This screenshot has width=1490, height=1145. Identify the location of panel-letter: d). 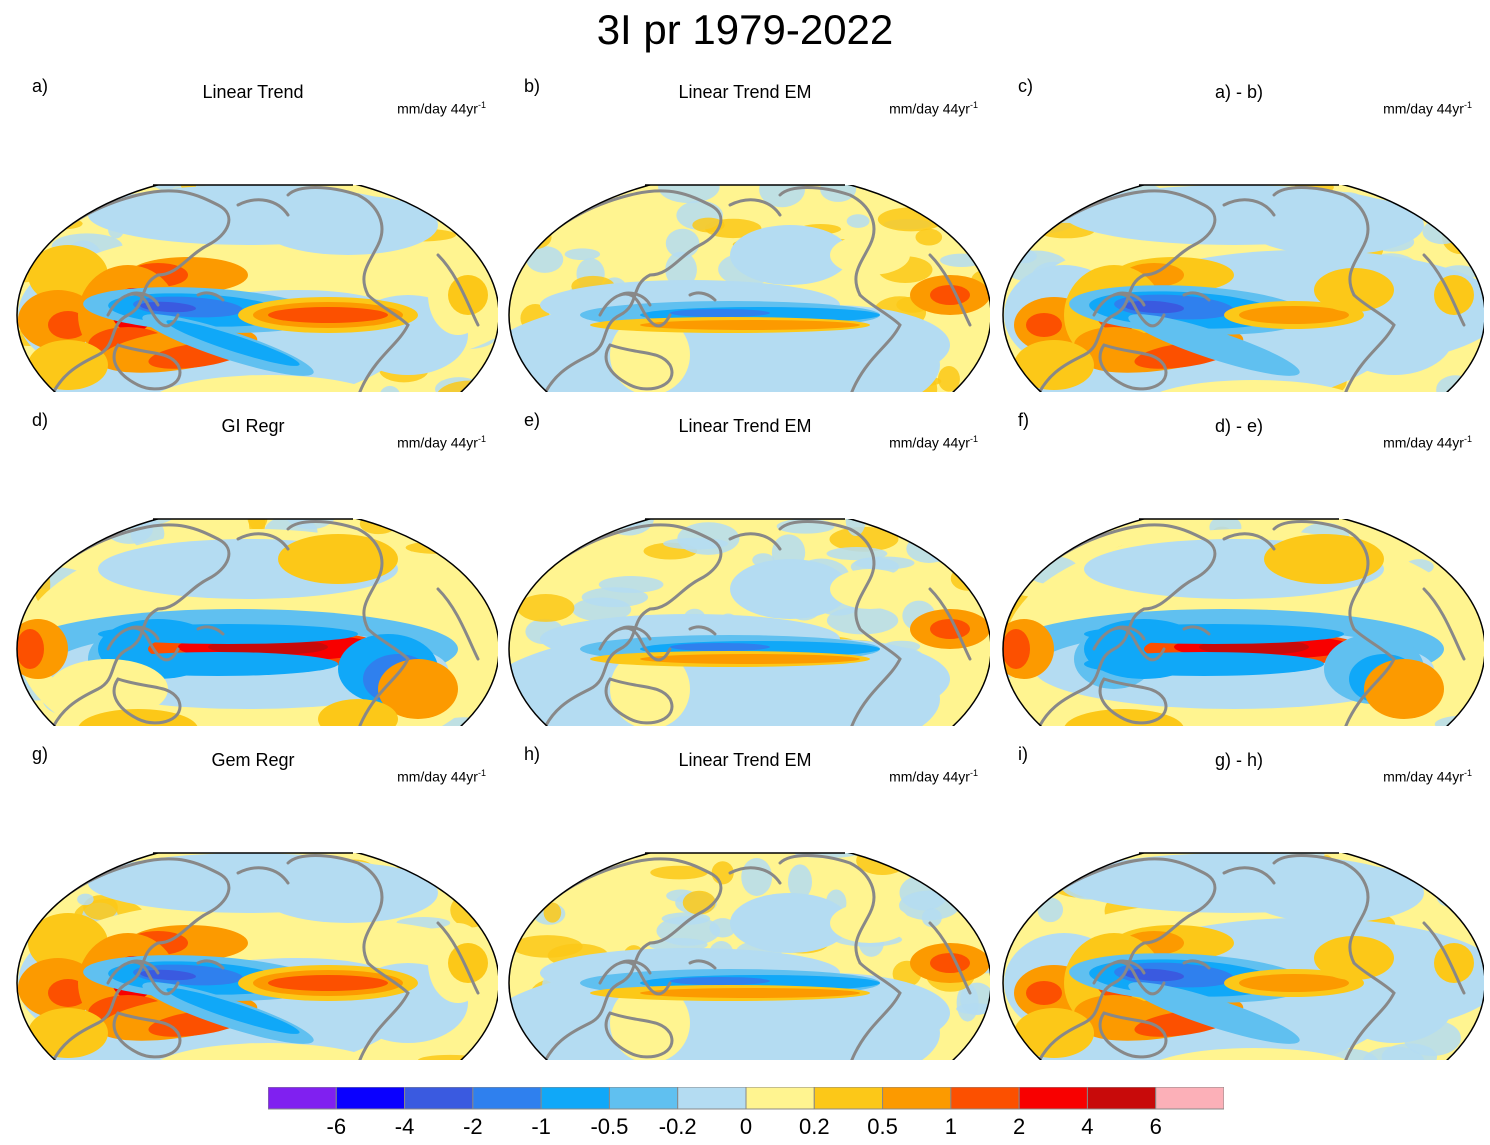
(40, 420).